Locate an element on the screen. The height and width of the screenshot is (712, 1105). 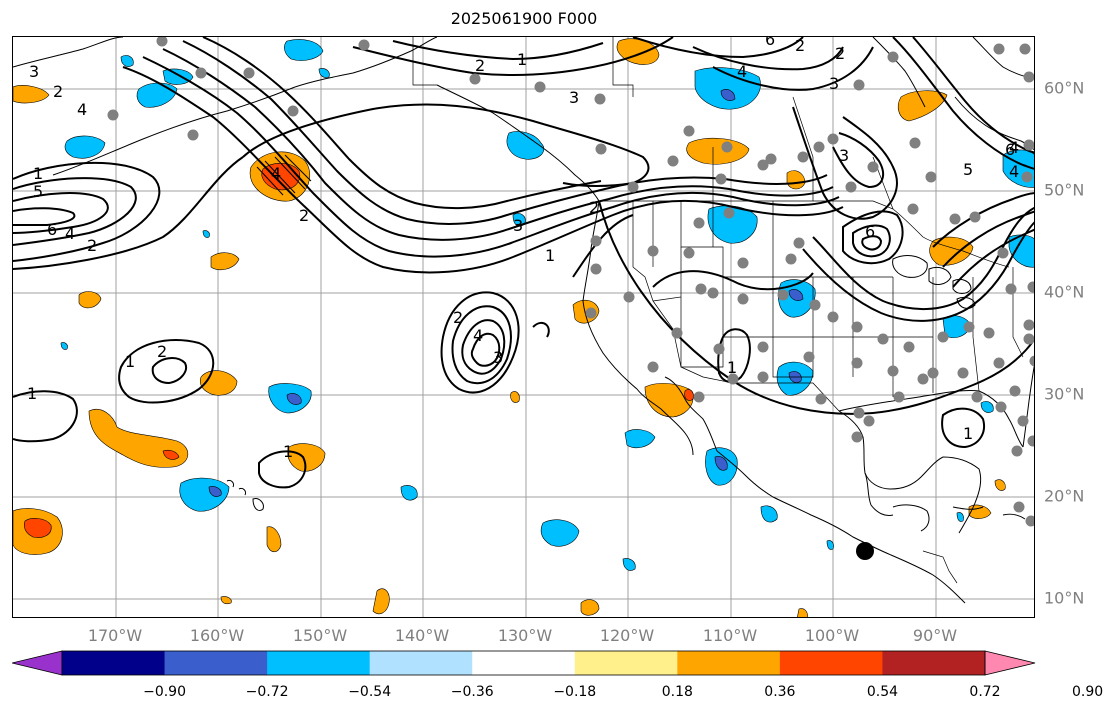
colorbar-tick-label: −0.90 is located at coordinates (164, 692).